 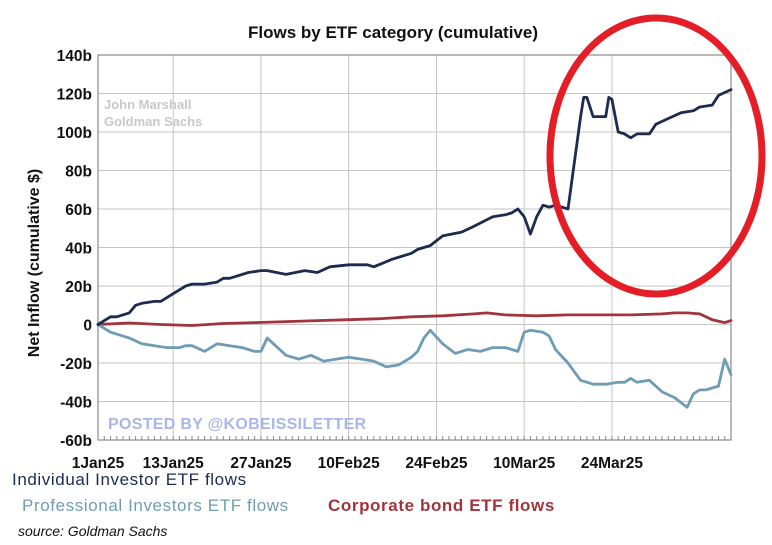 What do you see at coordinates (78, 172) in the screenshot?
I see `y-tick-label: 80b` at bounding box center [78, 172].